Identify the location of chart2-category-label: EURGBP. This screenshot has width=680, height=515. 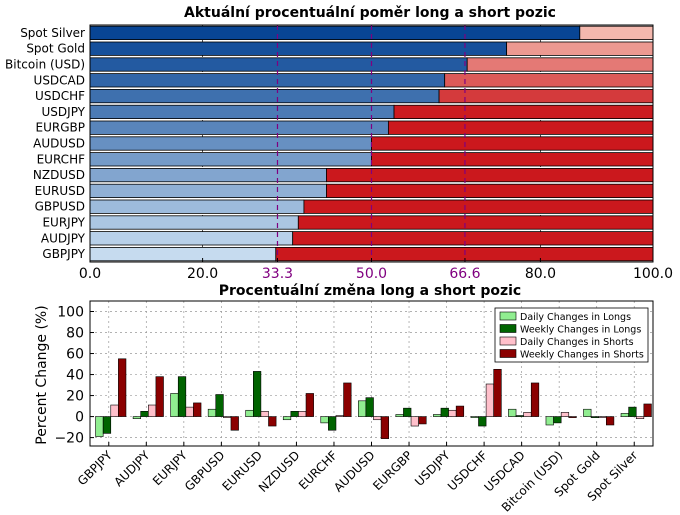
(392, 470).